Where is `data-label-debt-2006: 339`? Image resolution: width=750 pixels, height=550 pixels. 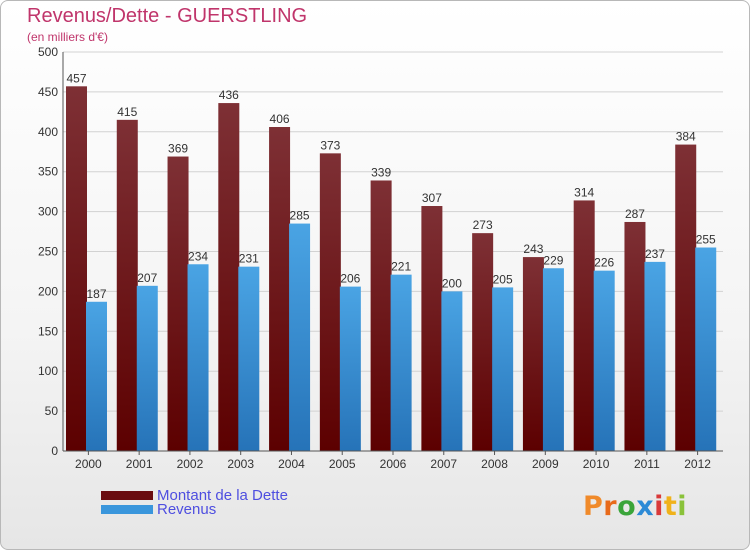
data-label-debt-2006: 339 is located at coordinates (381, 172).